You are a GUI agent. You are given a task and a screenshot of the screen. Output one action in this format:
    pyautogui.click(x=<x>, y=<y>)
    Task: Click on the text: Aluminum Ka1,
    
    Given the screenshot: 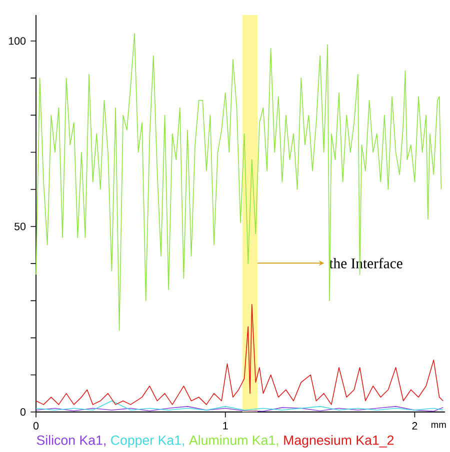 What is the action you would take?
    pyautogui.click(x=233, y=440)
    